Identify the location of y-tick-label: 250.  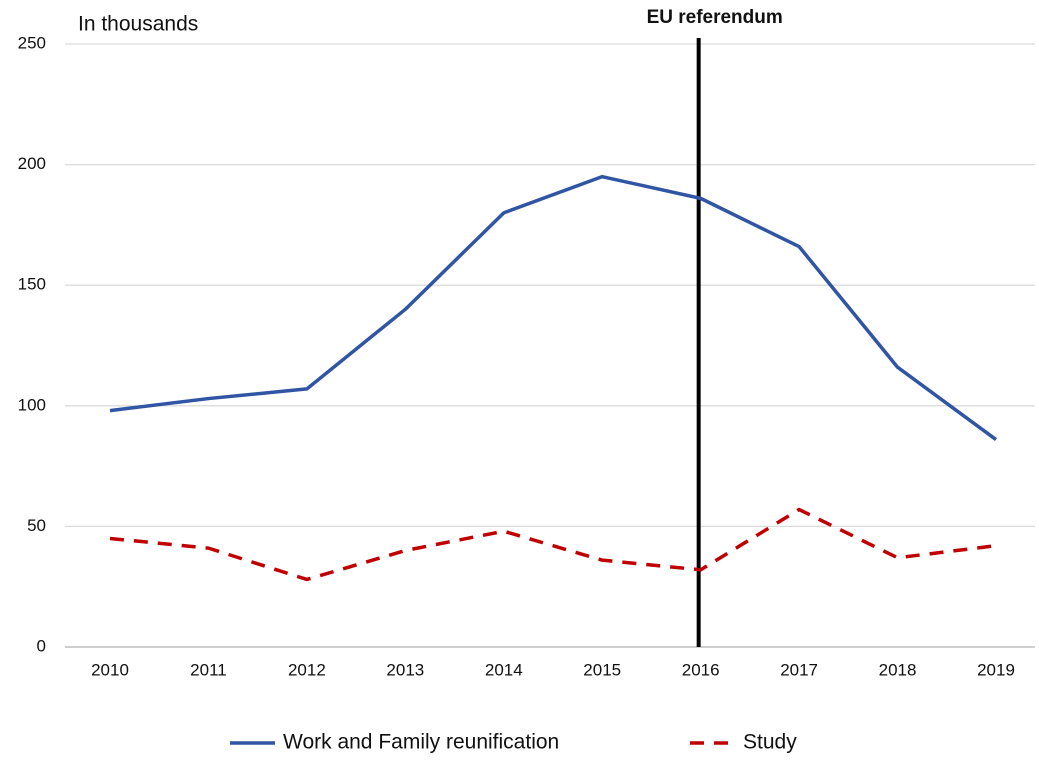
(32, 42).